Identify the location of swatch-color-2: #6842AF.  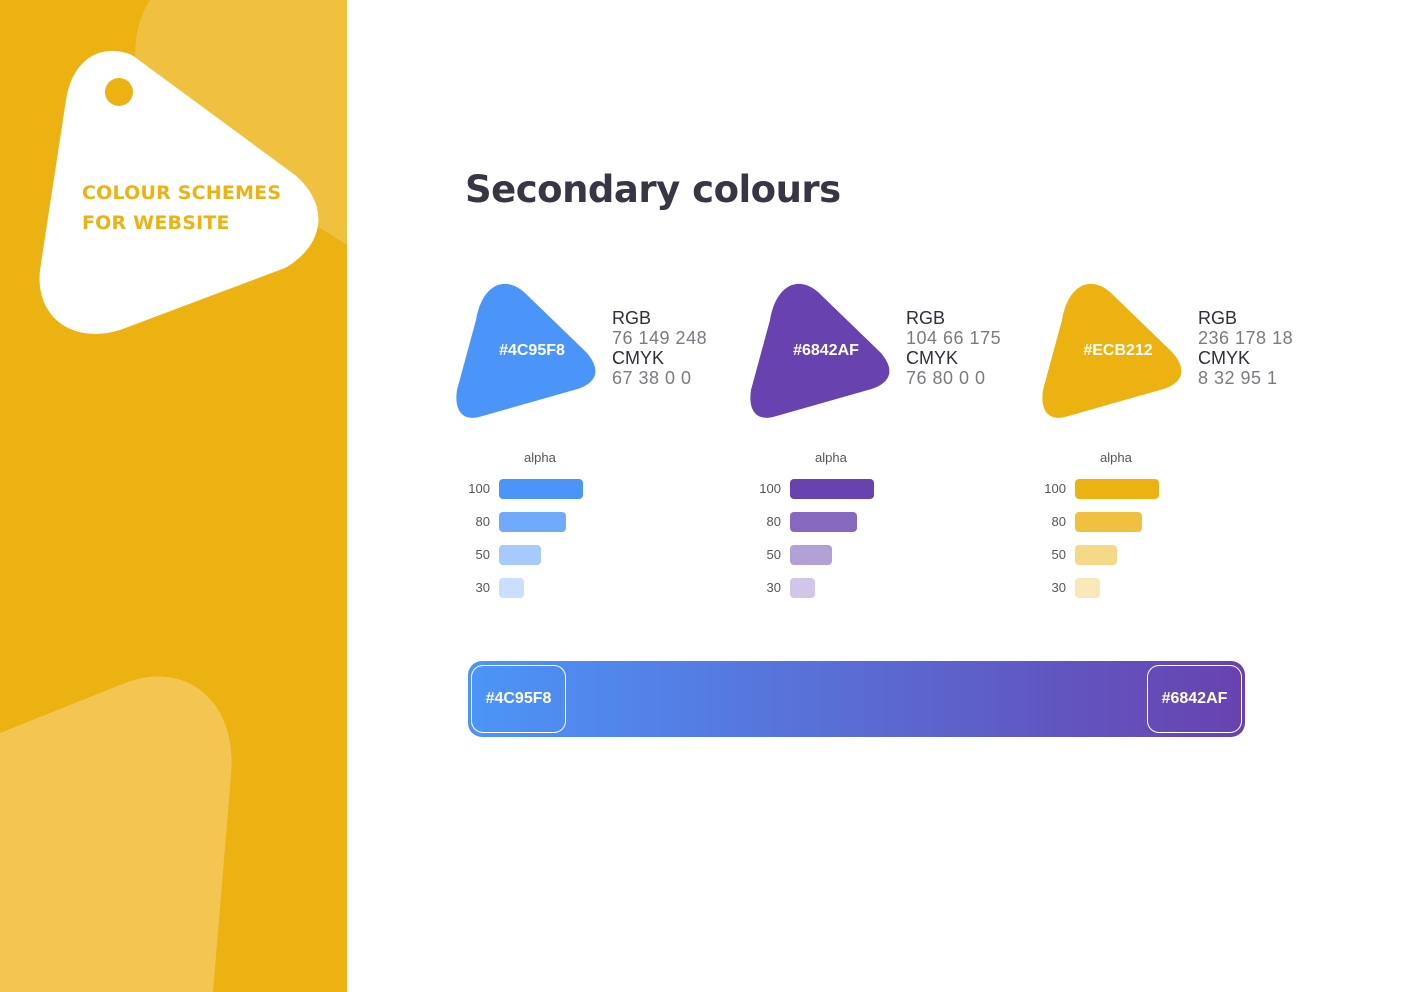
(823, 351).